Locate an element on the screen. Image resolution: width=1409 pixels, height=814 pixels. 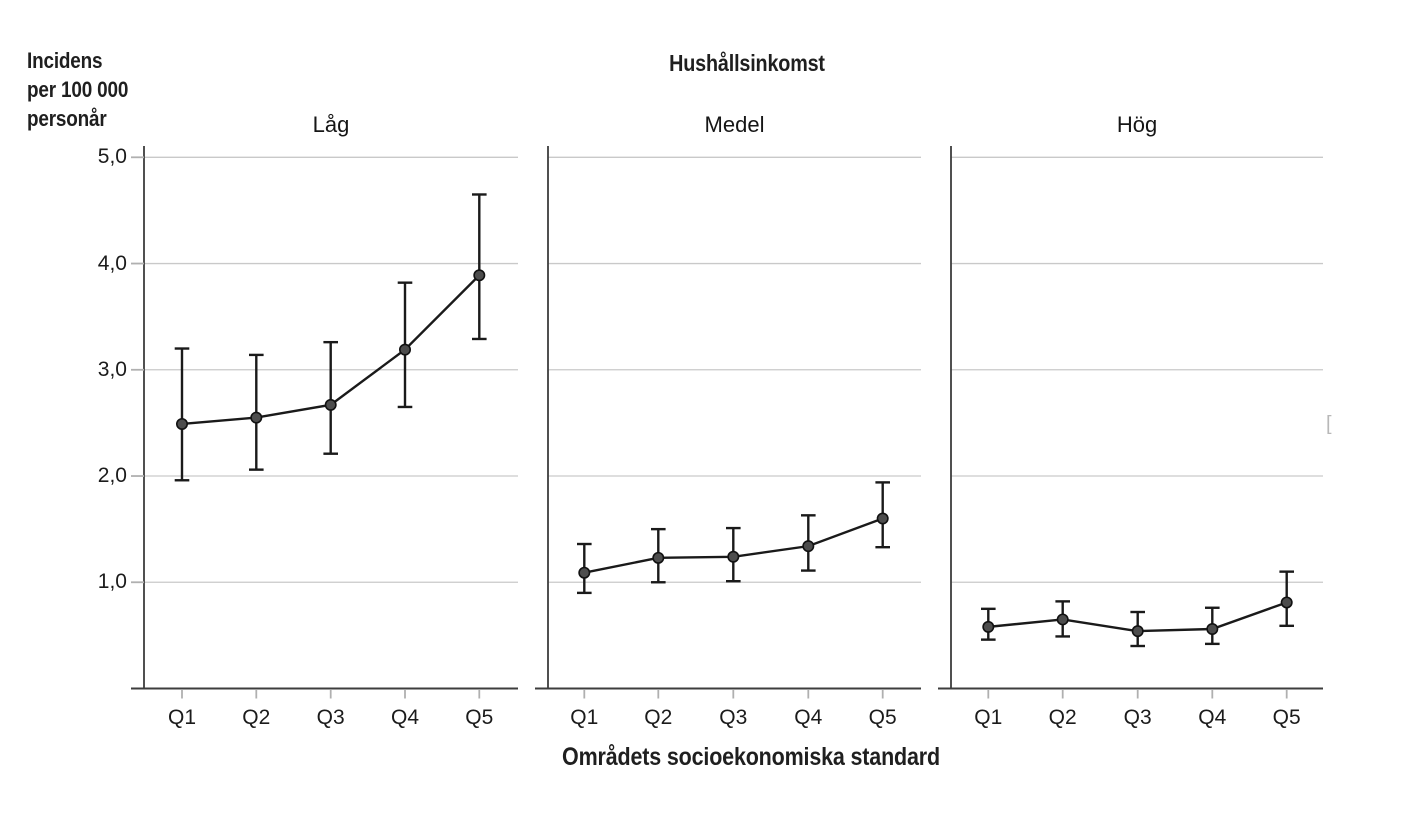
x-tick-label-Q4-panel2: Q4 is located at coordinates (808, 717).